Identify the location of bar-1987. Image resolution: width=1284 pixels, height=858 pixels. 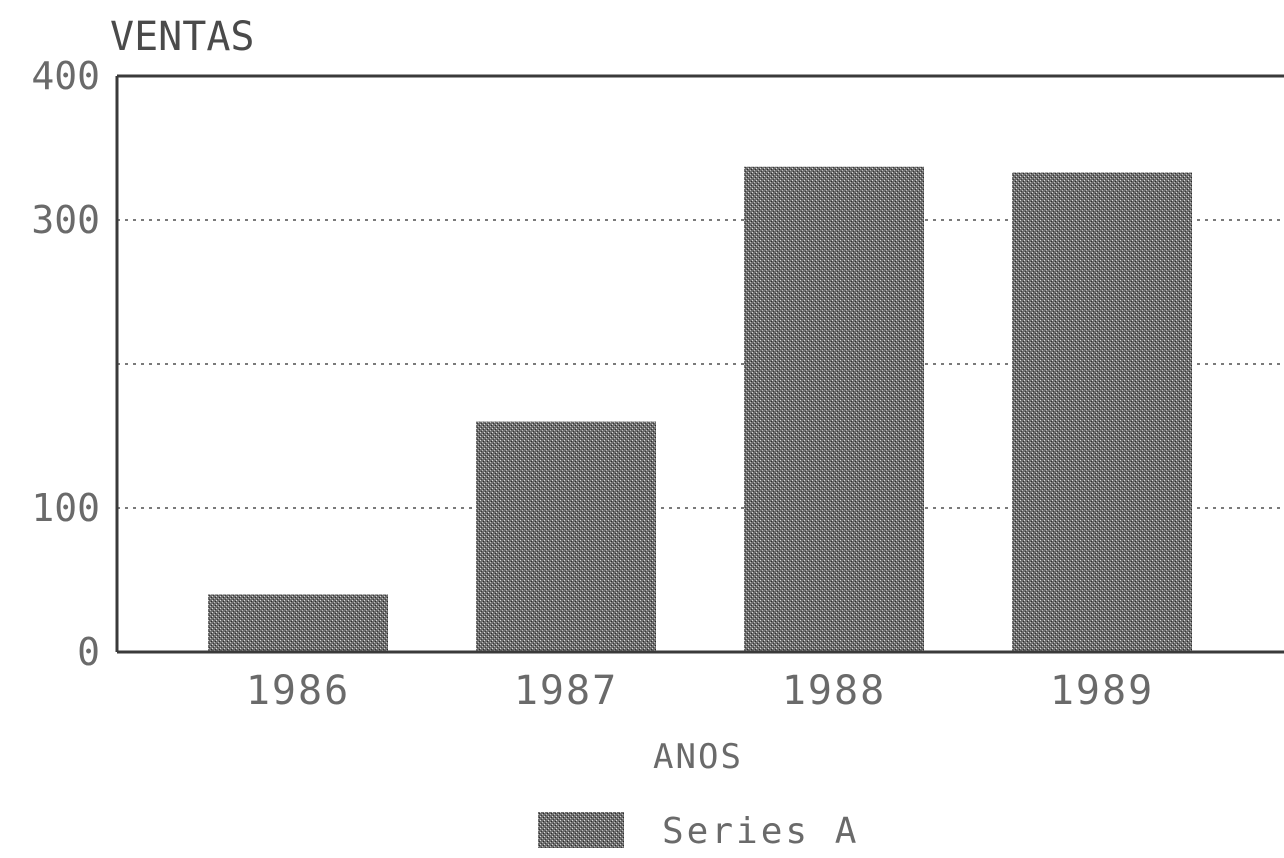
(566, 536).